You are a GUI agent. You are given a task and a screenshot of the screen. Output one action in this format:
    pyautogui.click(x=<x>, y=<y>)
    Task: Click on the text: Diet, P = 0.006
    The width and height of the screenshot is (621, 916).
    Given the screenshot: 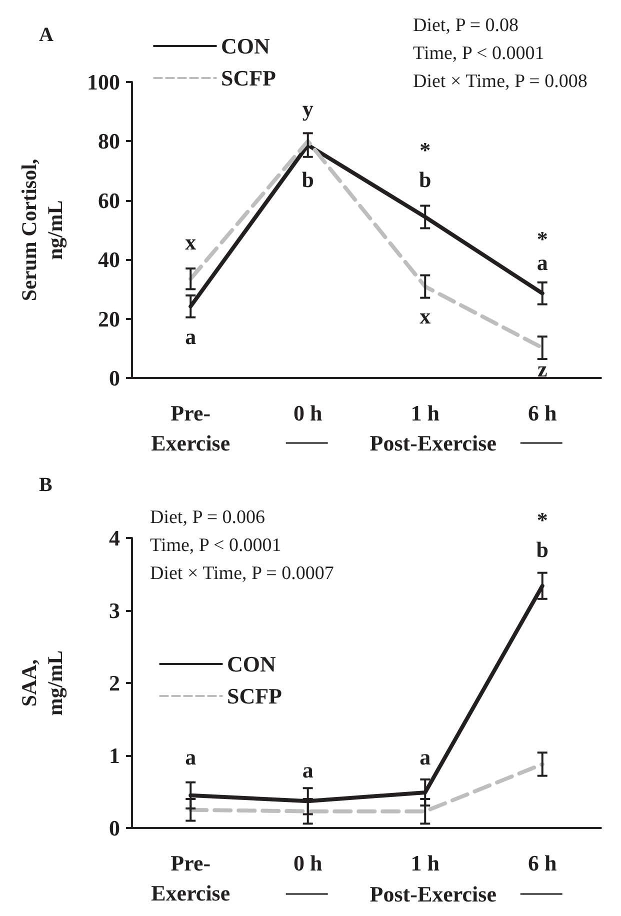 What is the action you would take?
    pyautogui.click(x=208, y=517)
    